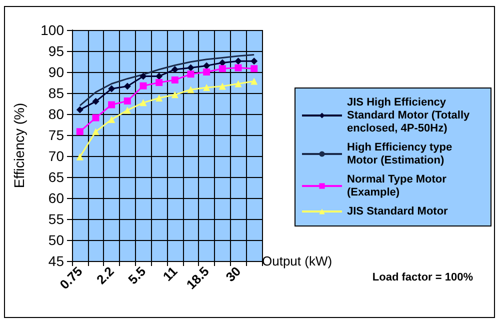 The height and width of the screenshot is (324, 501). What do you see at coordinates (56, 93) in the screenshot?
I see `y-tick-label: 85` at bounding box center [56, 93].